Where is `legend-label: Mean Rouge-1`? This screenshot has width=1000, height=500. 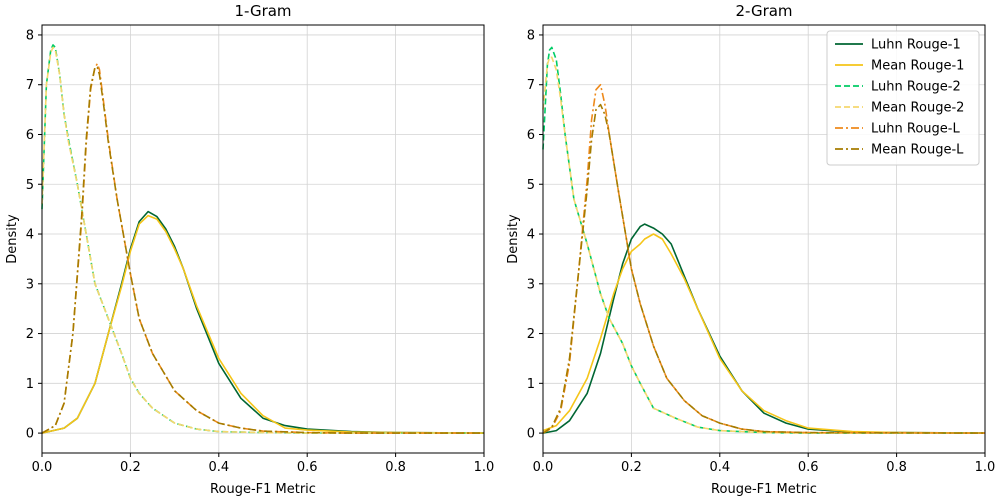
legend-label: Mean Rouge-1 is located at coordinates (917, 66).